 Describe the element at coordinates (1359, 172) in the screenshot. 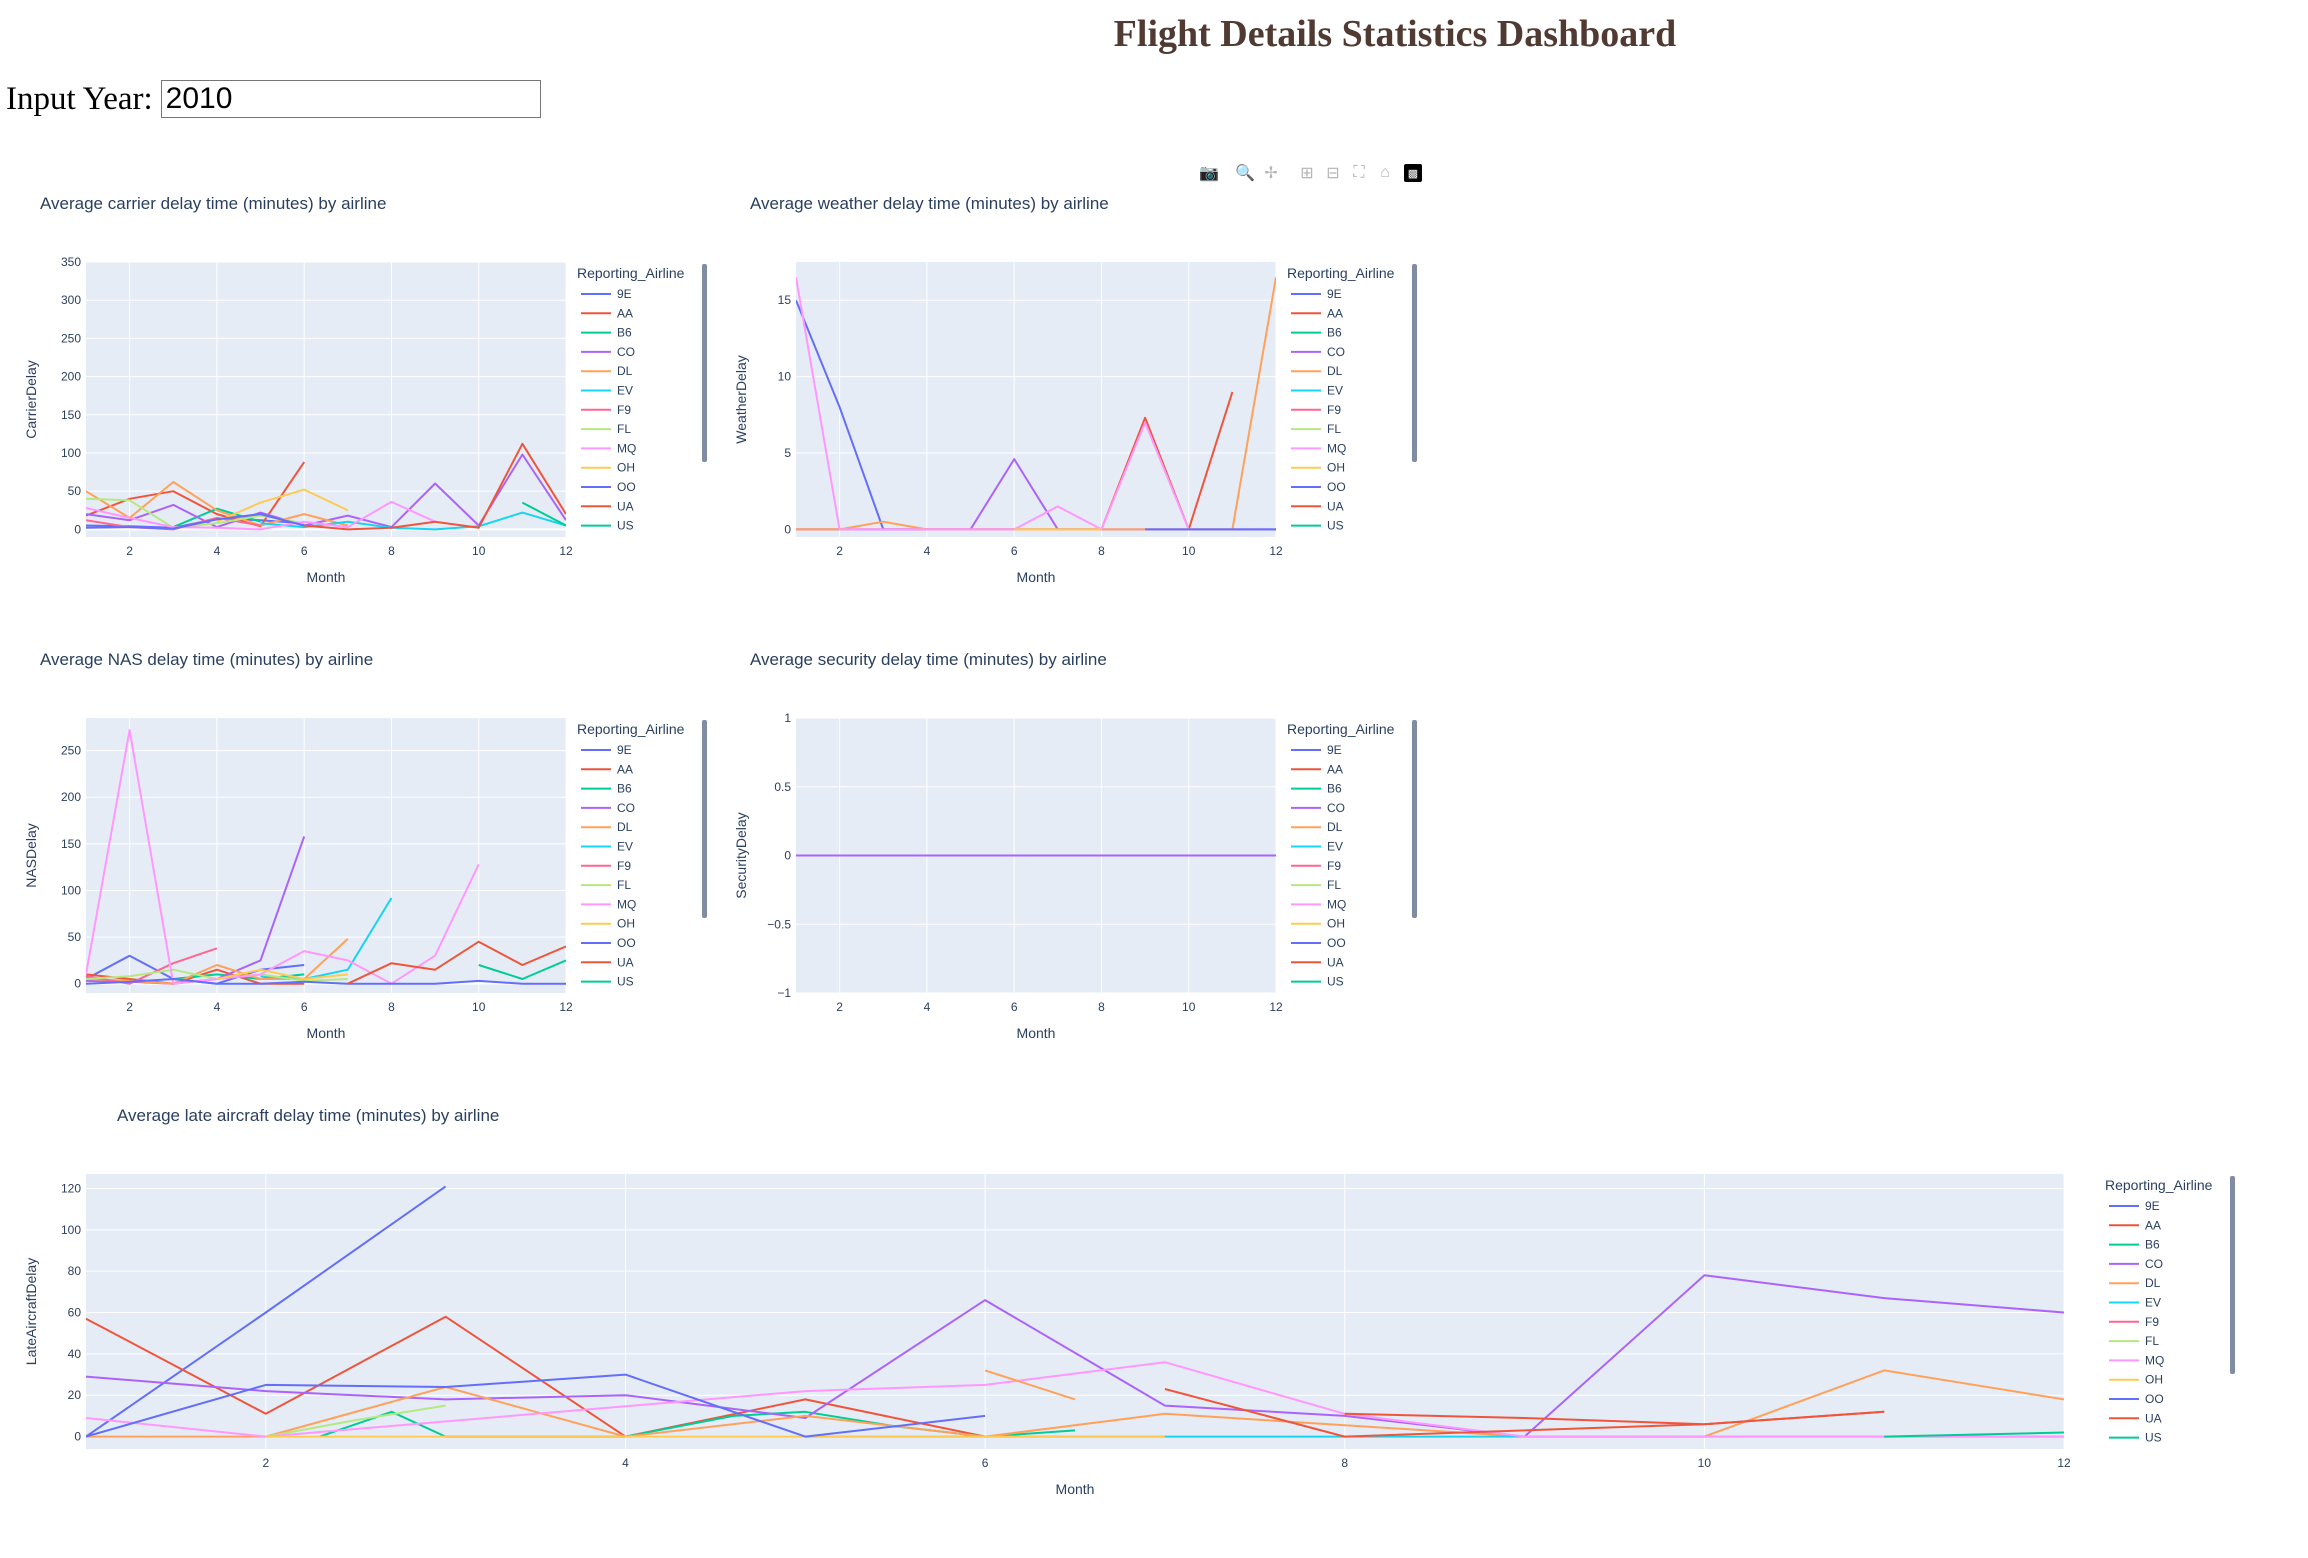

I see `autoscale-icon: ⛶` at that location.